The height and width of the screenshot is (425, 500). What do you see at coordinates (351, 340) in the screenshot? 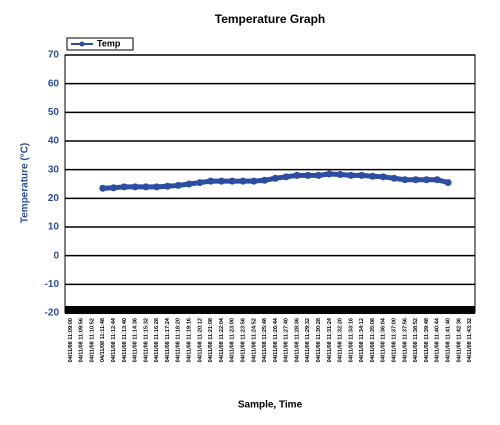
I see `x-tick-label: 04/11/08 11:33:16` at bounding box center [351, 340].